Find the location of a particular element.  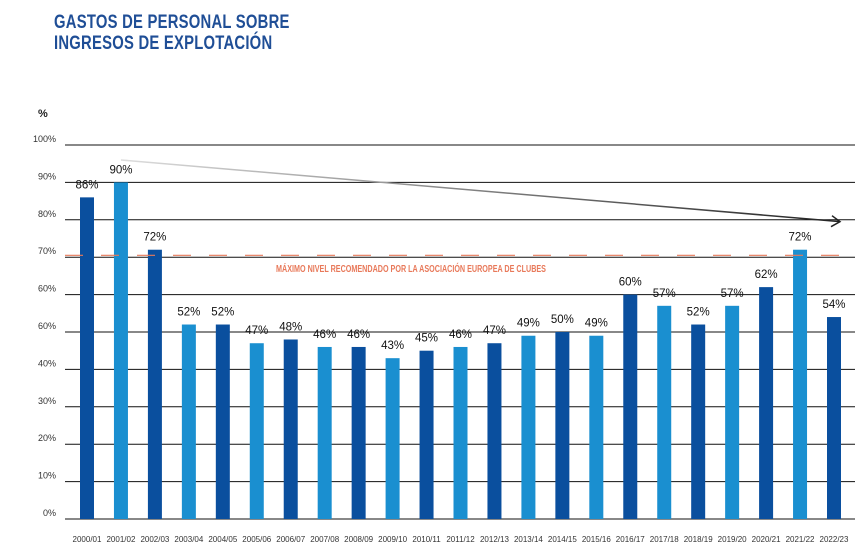

data-label: 60% is located at coordinates (630, 283).